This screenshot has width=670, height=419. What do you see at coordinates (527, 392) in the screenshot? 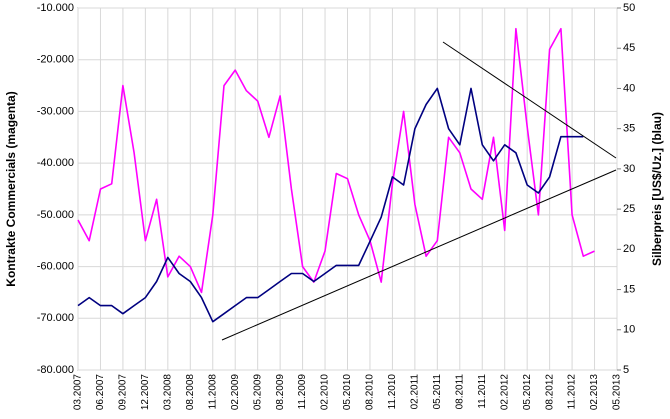
I see `x-tick-label: 05.2012` at bounding box center [527, 392].